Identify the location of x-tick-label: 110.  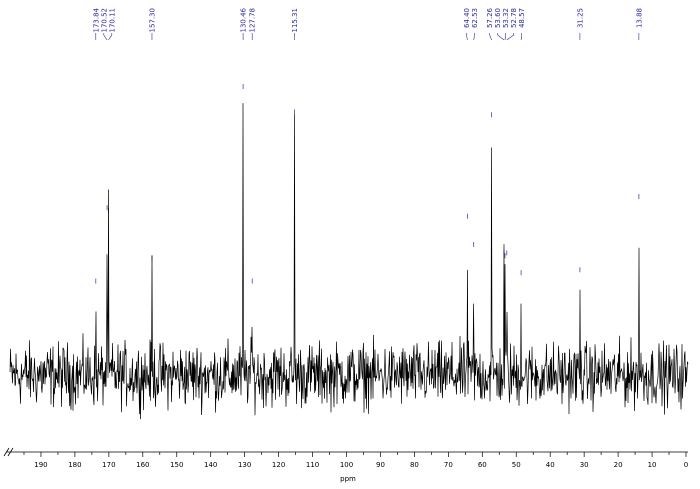
(312, 465).